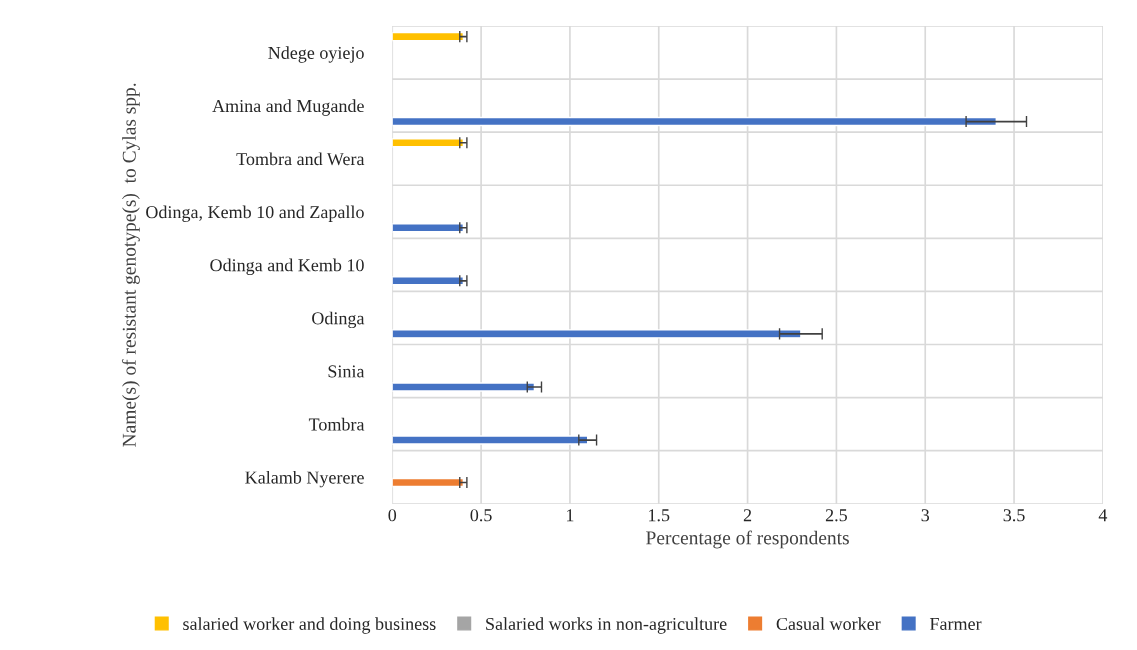 The height and width of the screenshot is (650, 1137). I want to click on y-tick-label: Amina and Mugande, so click(288, 107).